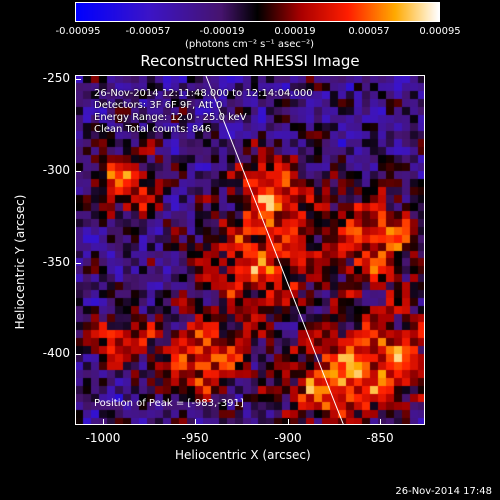  Describe the element at coordinates (20, 262) in the screenshot. I see `y-axis-label: Heliocentric Y (arcsec)` at that location.